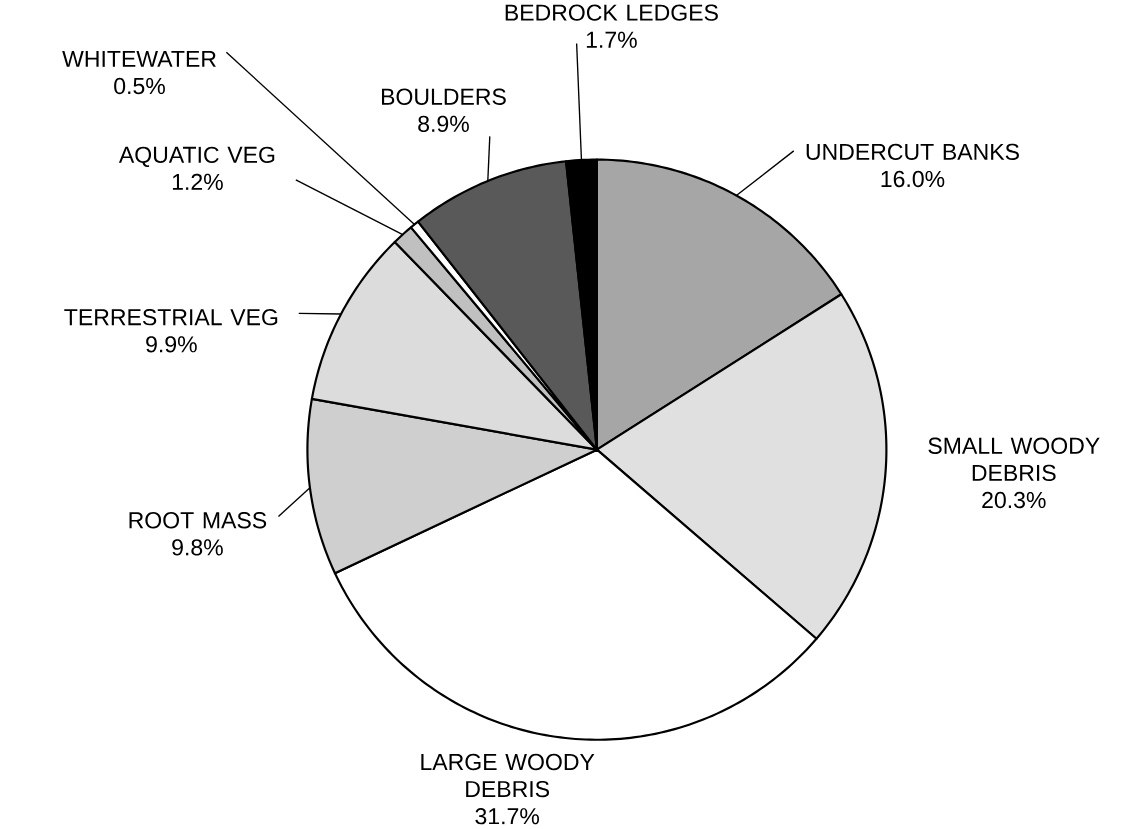 The width and height of the screenshot is (1134, 829). Describe the element at coordinates (611, 39) in the screenshot. I see `data-label: 1.7%` at that location.